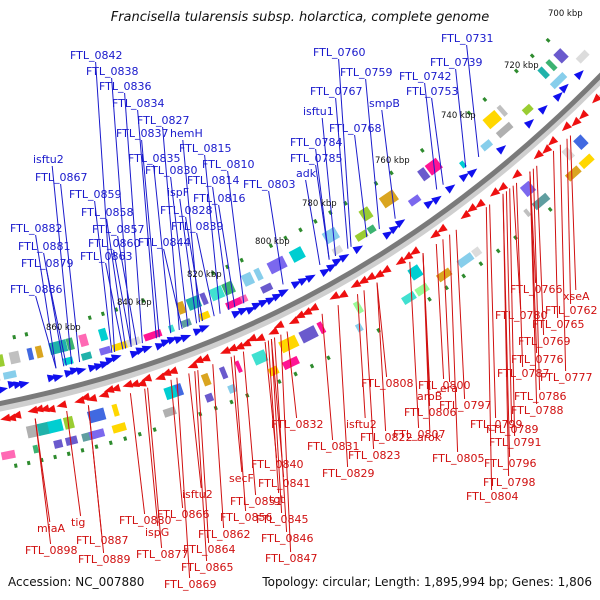 The image size is (600, 600). What do you see at coordinates (63, 328) in the screenshot?
I see `kbp-tick-label: 860 kbp` at bounding box center [63, 328].